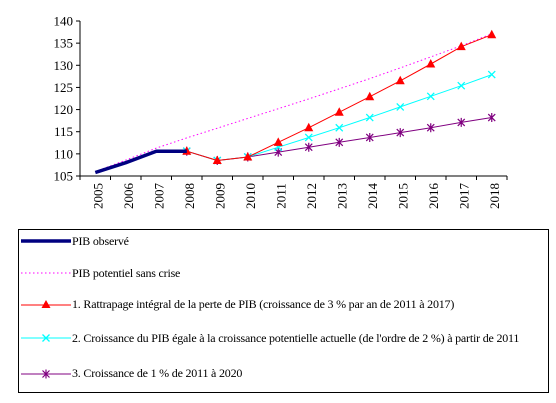 This screenshot has width=556, height=403. I want to click on y-axis-ticks: 105 110 115 120 125 130 135 140, so click(67, 99).